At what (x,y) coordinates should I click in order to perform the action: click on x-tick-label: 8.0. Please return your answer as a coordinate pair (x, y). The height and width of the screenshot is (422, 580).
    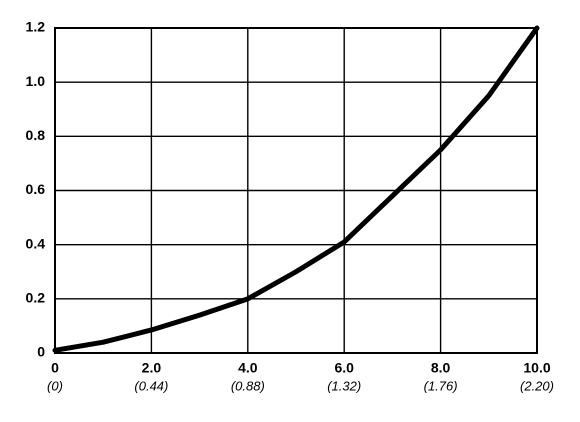
    Looking at the image, I should click on (441, 368).